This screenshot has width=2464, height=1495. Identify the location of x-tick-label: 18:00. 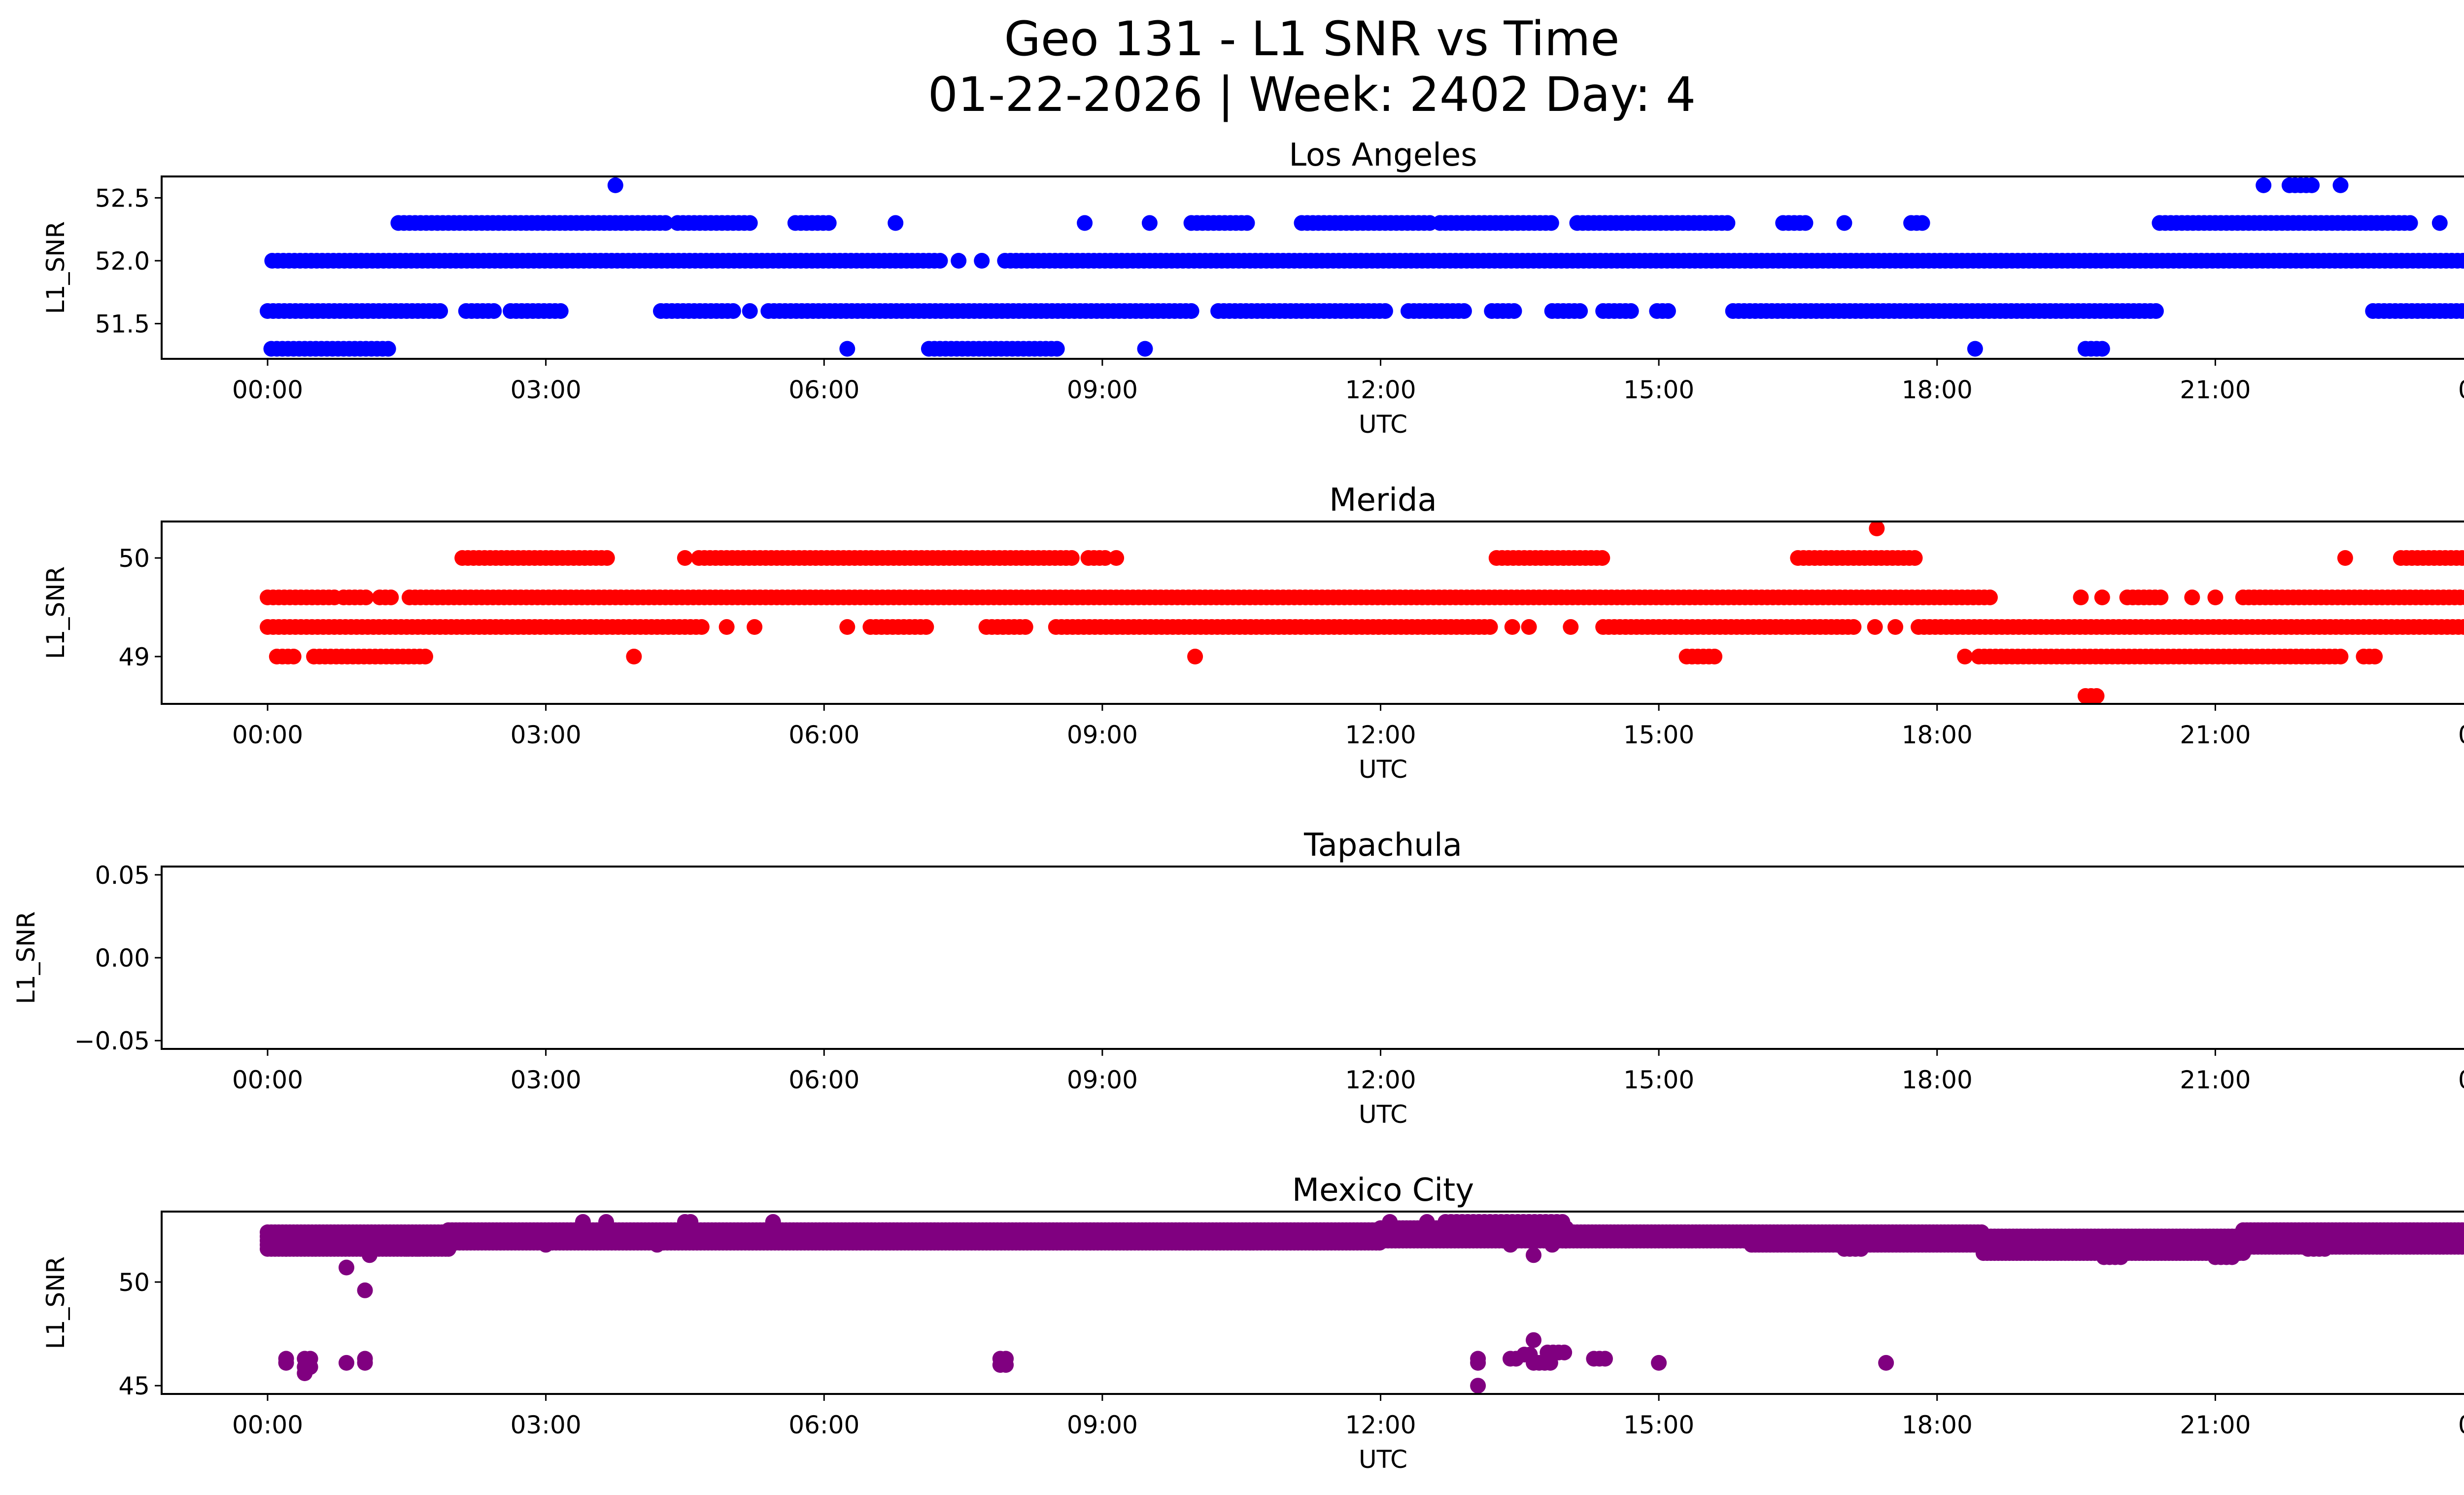
(1937, 390).